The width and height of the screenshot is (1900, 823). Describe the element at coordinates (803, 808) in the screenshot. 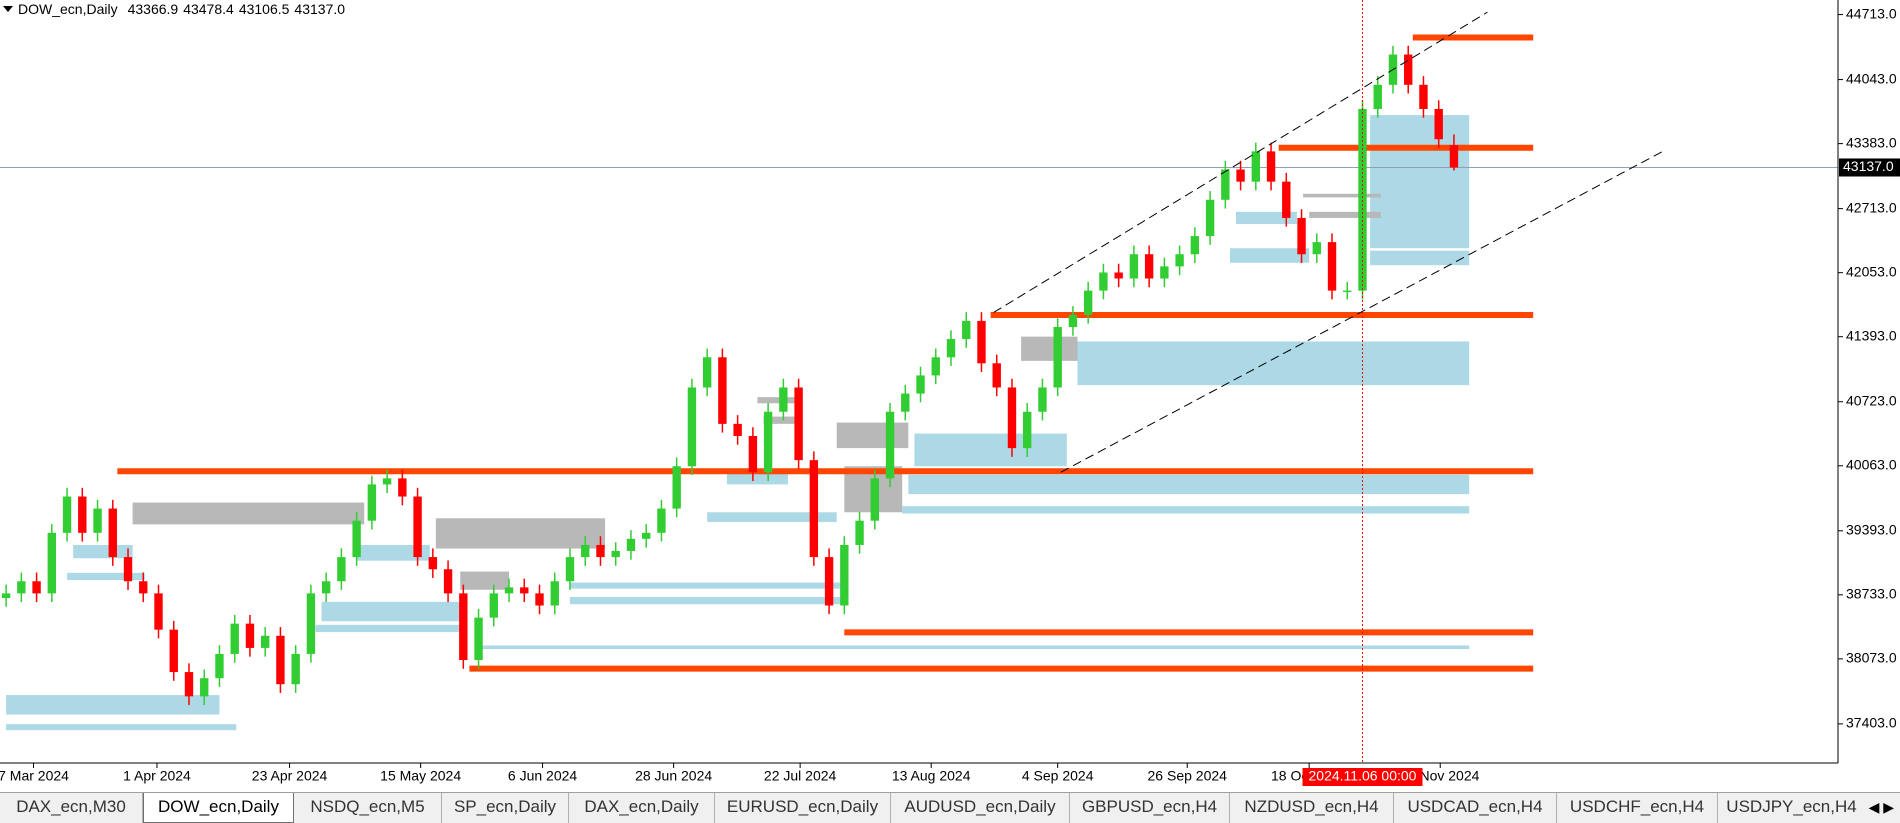

I see `tab: EURUSD_ecn,Daily` at that location.